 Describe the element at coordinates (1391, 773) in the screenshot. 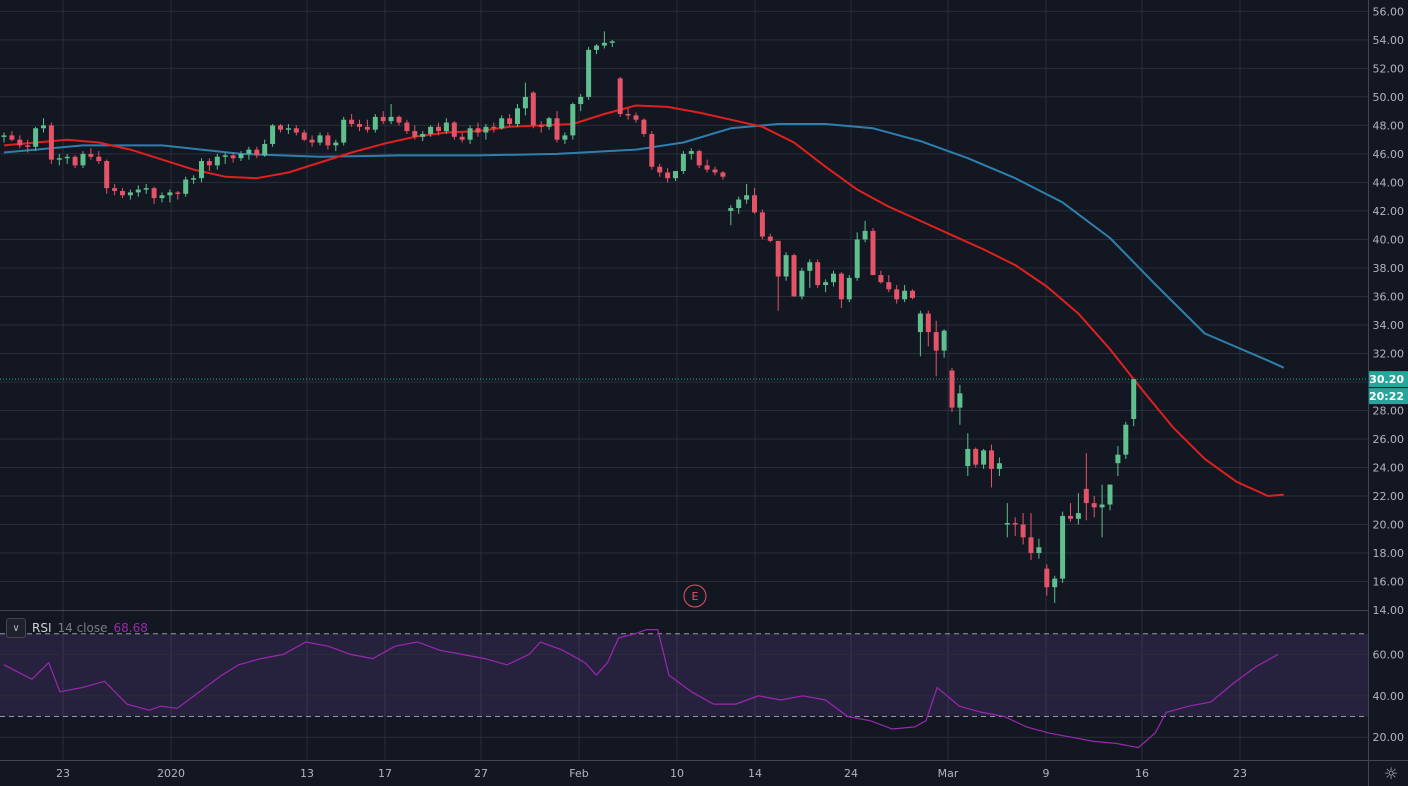

I see `chart-settings-gear-icon: ☼` at that location.